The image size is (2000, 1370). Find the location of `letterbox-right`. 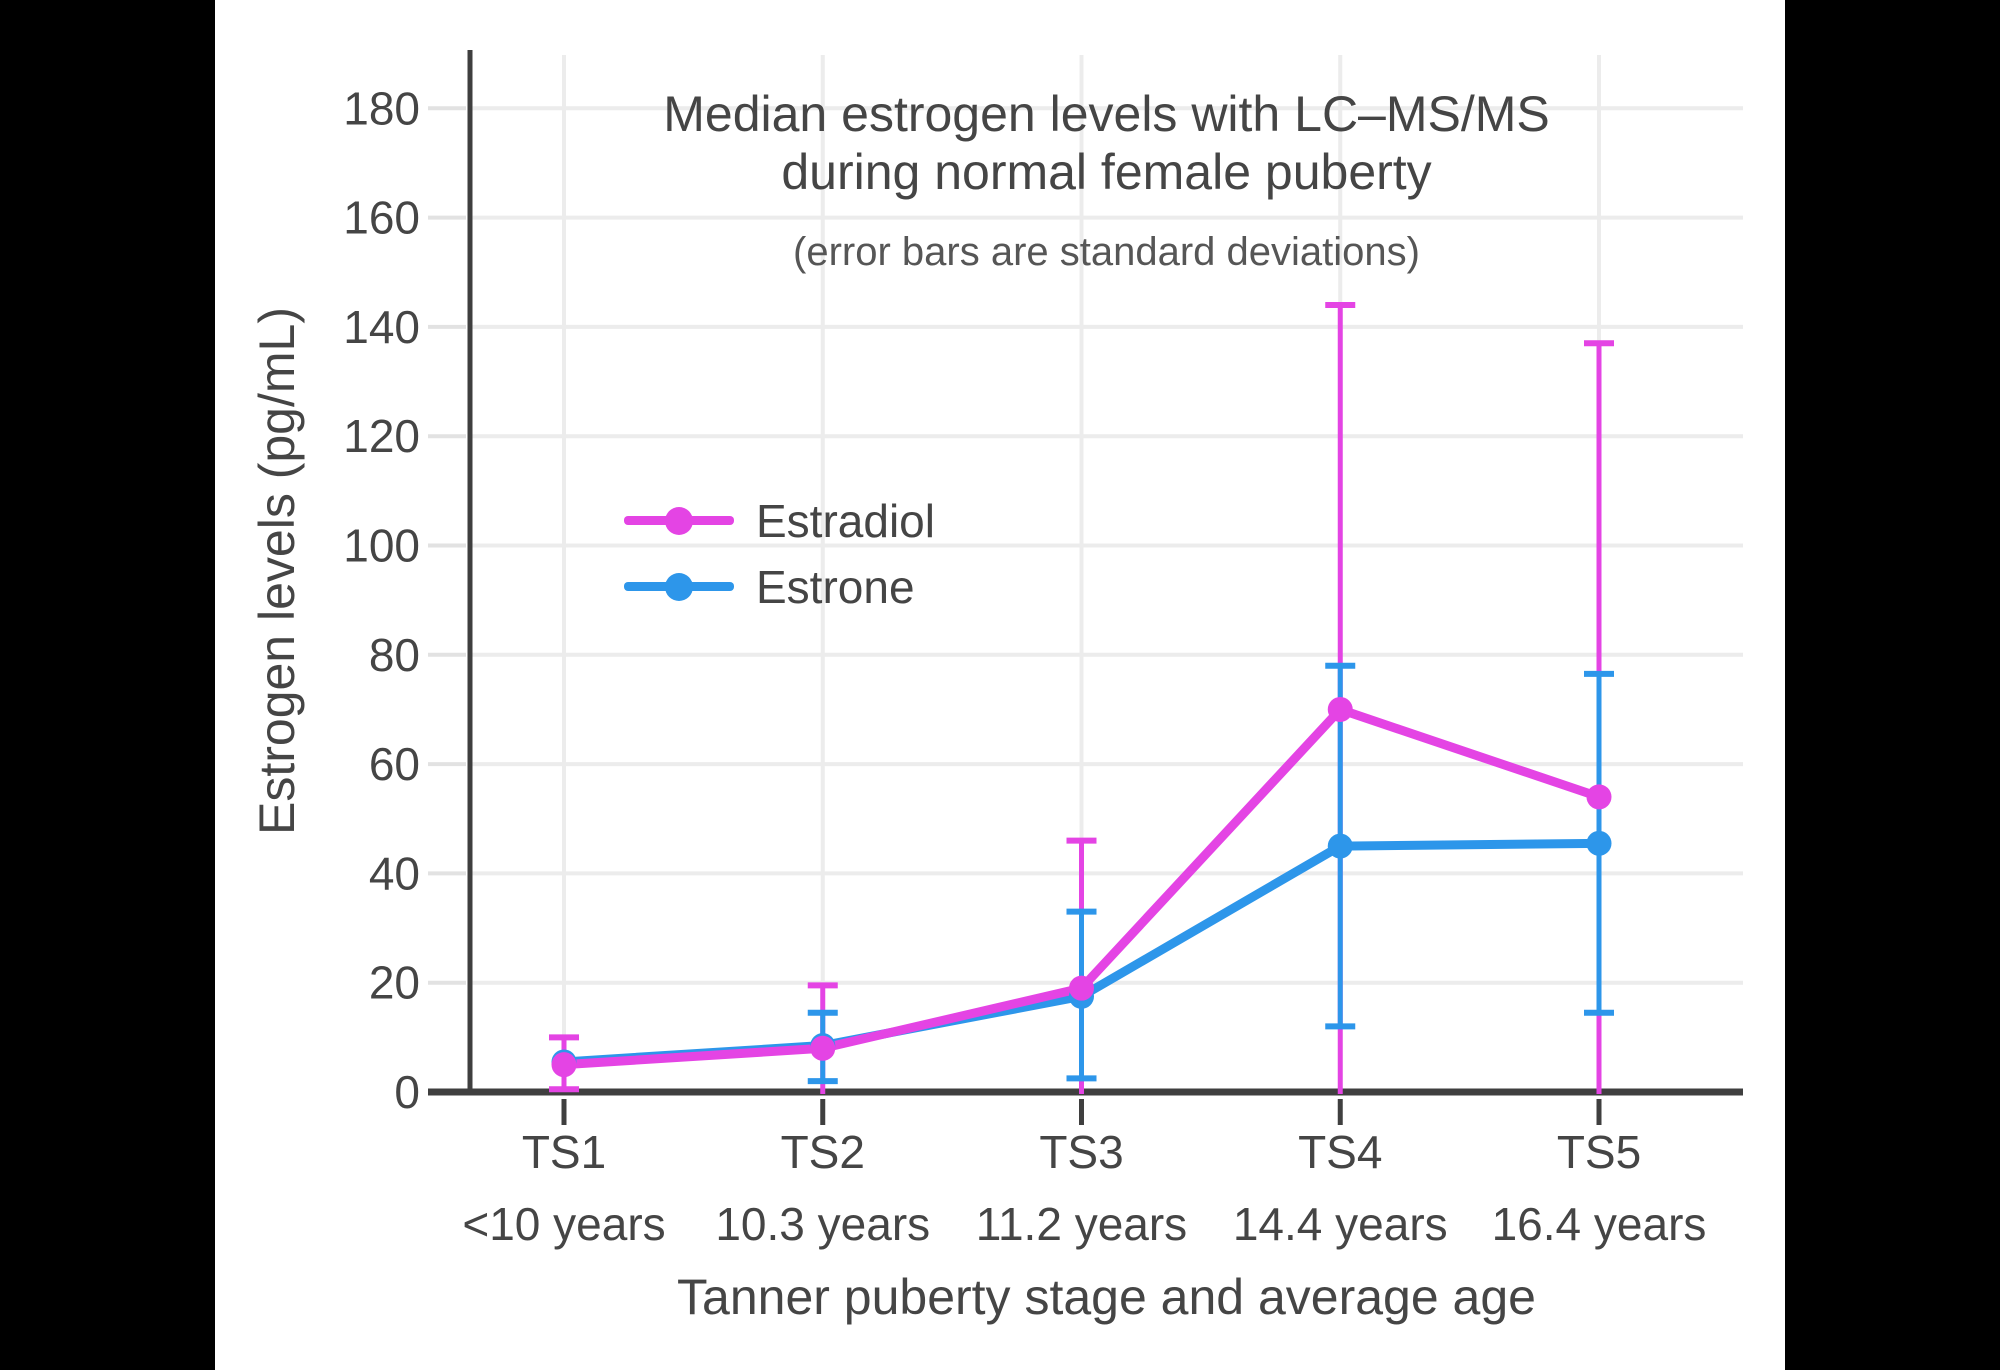

letterbox-right is located at coordinates (1892, 685).